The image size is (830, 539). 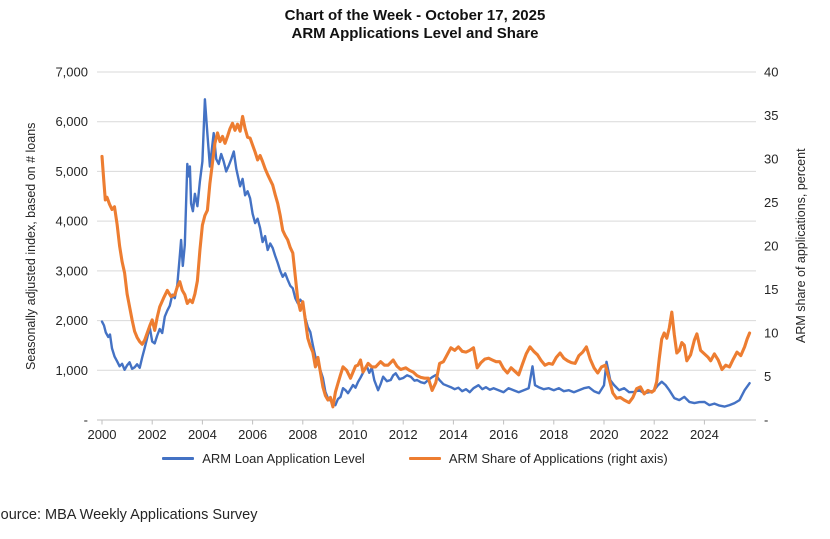 What do you see at coordinates (403, 434) in the screenshot?
I see `x-tick-label: 2012` at bounding box center [403, 434].